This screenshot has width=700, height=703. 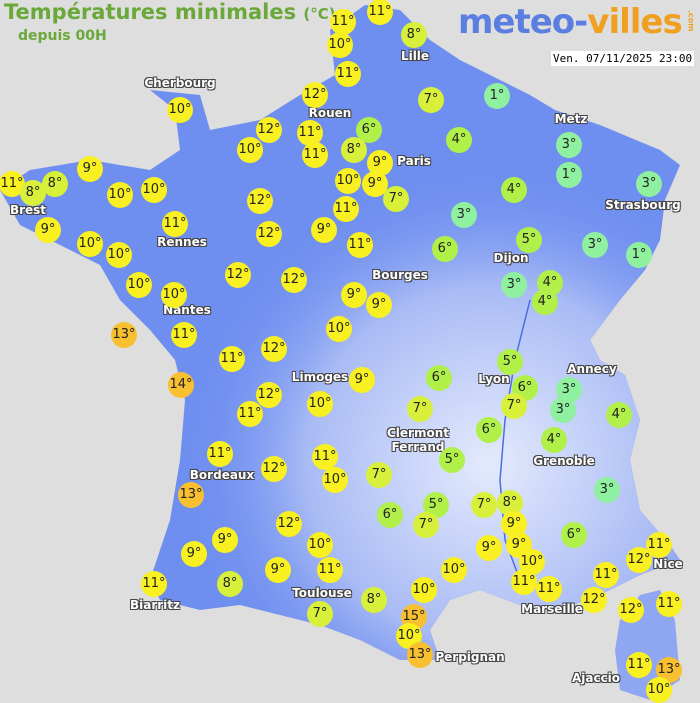 What do you see at coordinates (181, 385) in the screenshot?
I see `temperature-marker: 14°` at bounding box center [181, 385].